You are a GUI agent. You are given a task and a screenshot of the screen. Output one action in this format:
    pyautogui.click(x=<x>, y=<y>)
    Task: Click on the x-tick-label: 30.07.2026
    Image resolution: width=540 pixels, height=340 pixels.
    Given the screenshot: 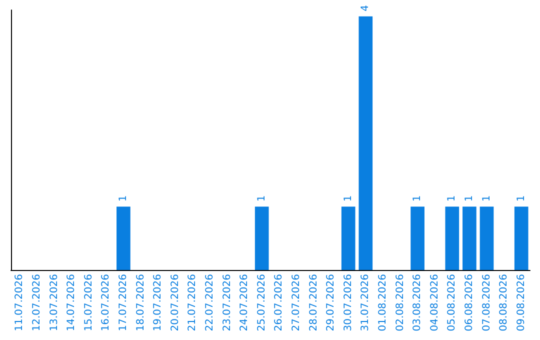 What is the action you would take?
    pyautogui.click(x=348, y=303)
    